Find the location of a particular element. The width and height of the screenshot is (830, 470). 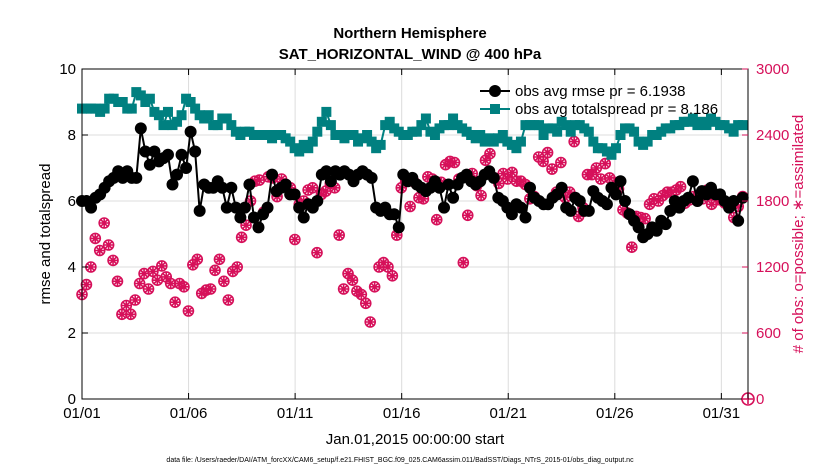

y-left-tick-label: 6 is located at coordinates (72, 201).